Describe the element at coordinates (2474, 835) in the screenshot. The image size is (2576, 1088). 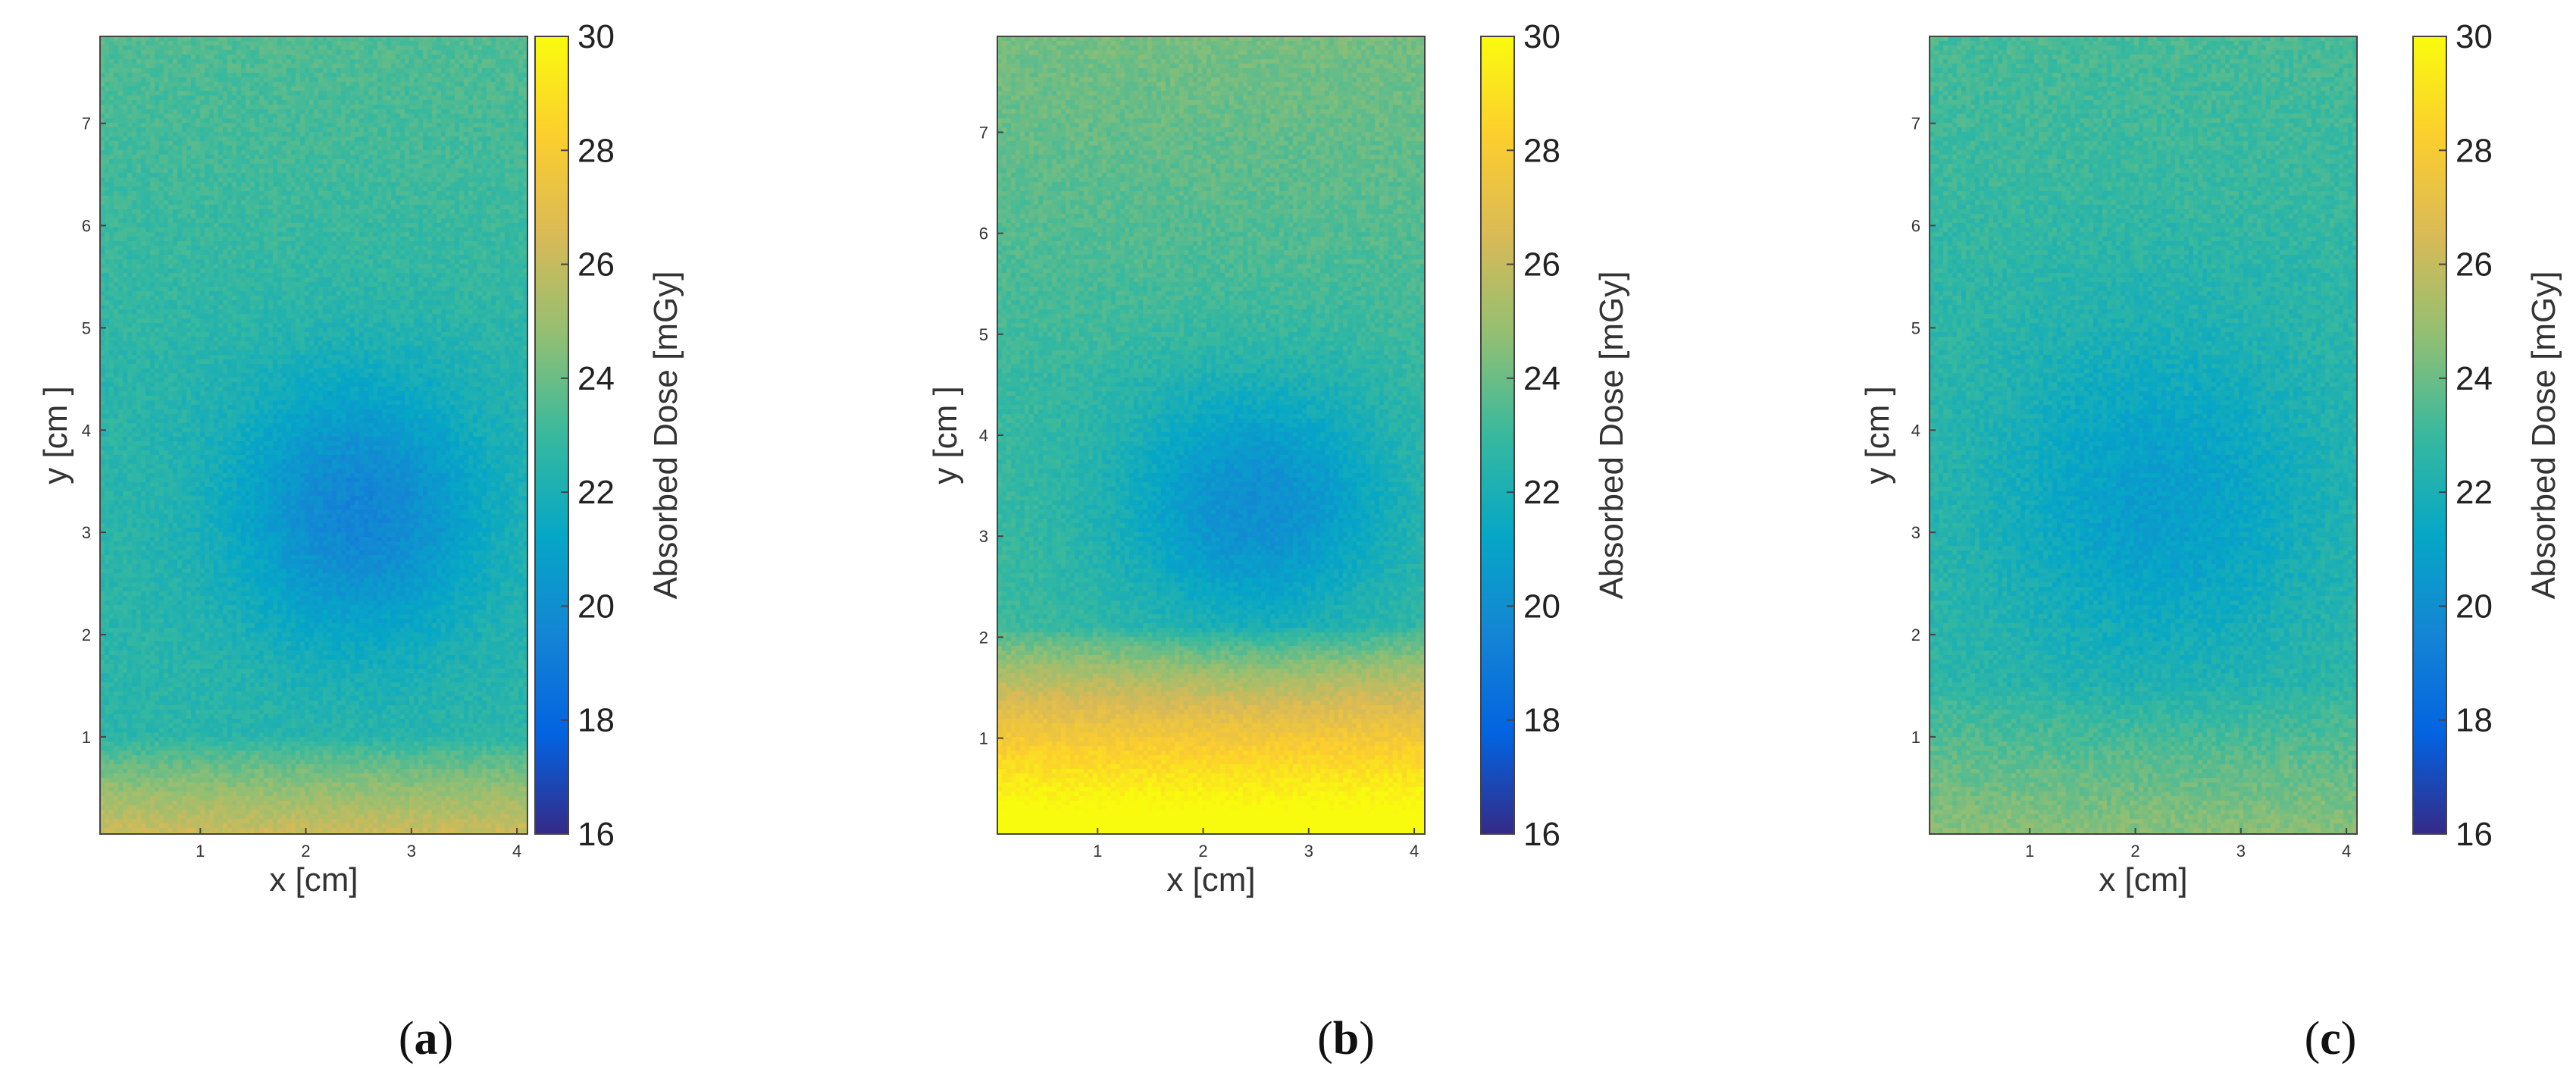
I see `colorbar-tick-label-c-0: 16` at that location.